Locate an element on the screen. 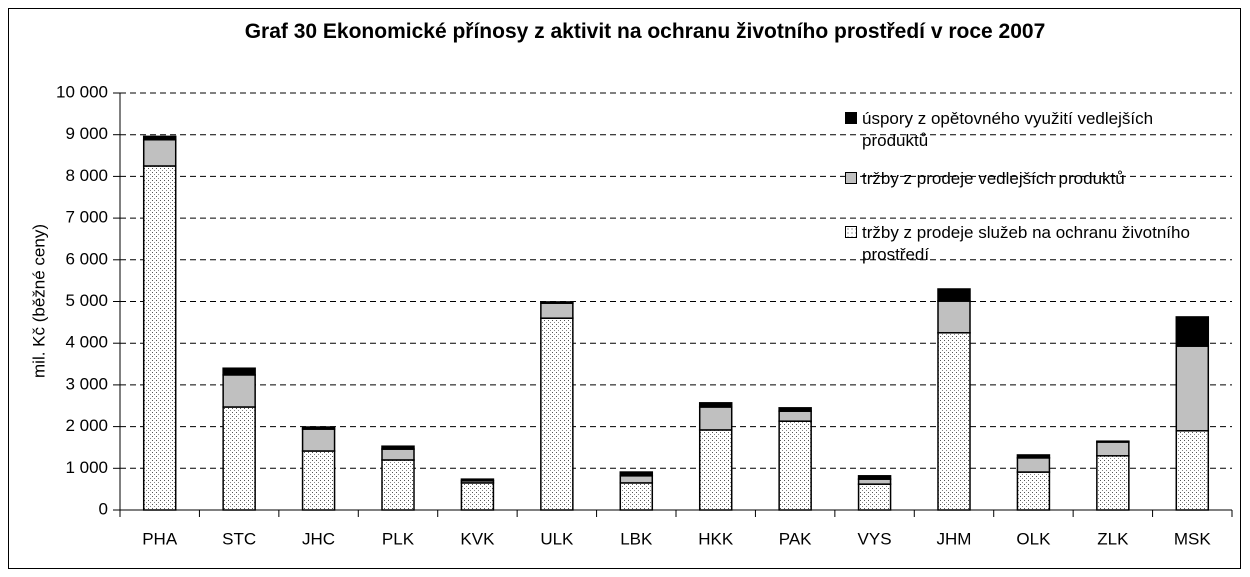  y-tick-label: 9 000 is located at coordinates (86, 133).